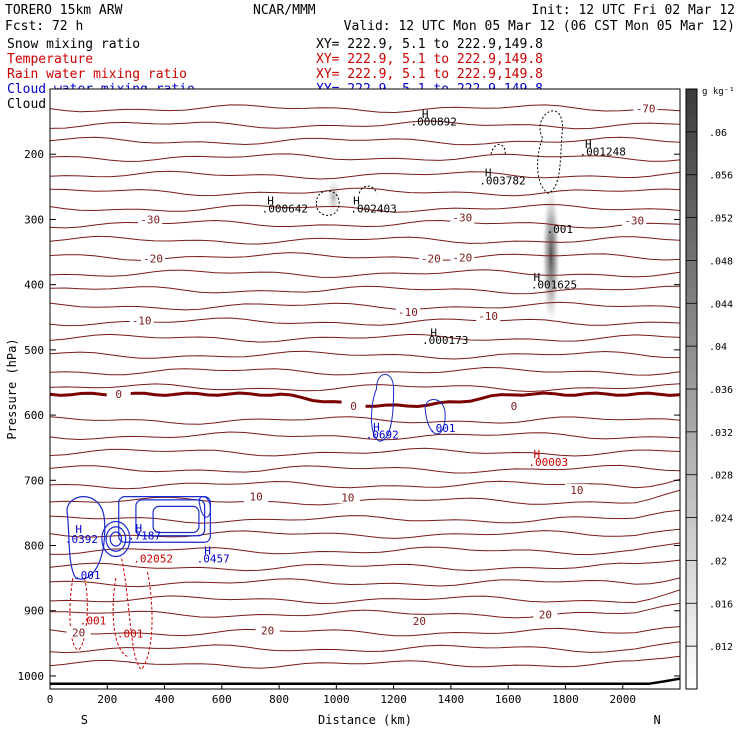 This screenshot has width=740, height=744. I want to click on max-value-label: .001248, so click(603, 152).